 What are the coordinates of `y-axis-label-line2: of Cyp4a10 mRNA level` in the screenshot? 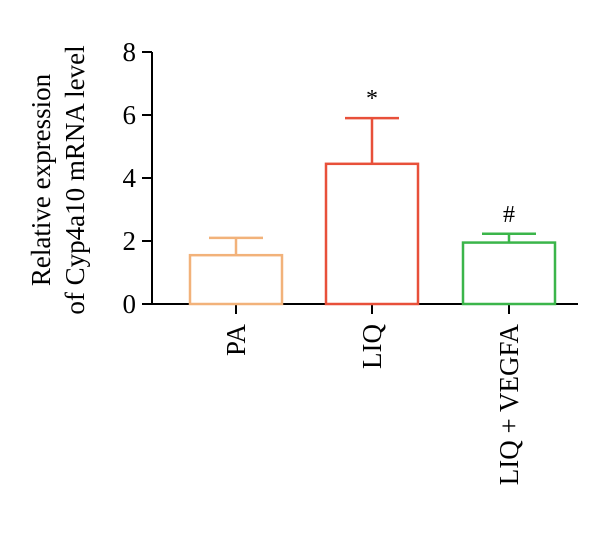 It's located at (75, 179).